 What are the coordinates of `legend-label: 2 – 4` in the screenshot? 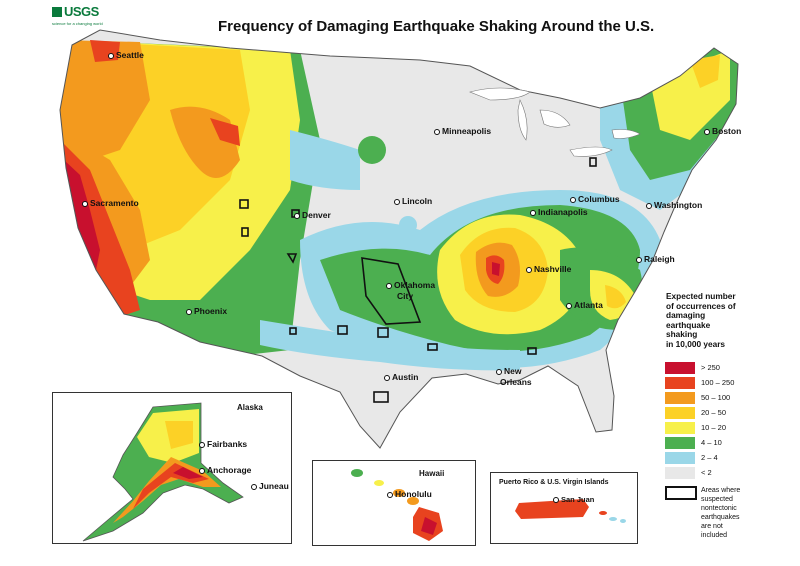 It's located at (709, 457).